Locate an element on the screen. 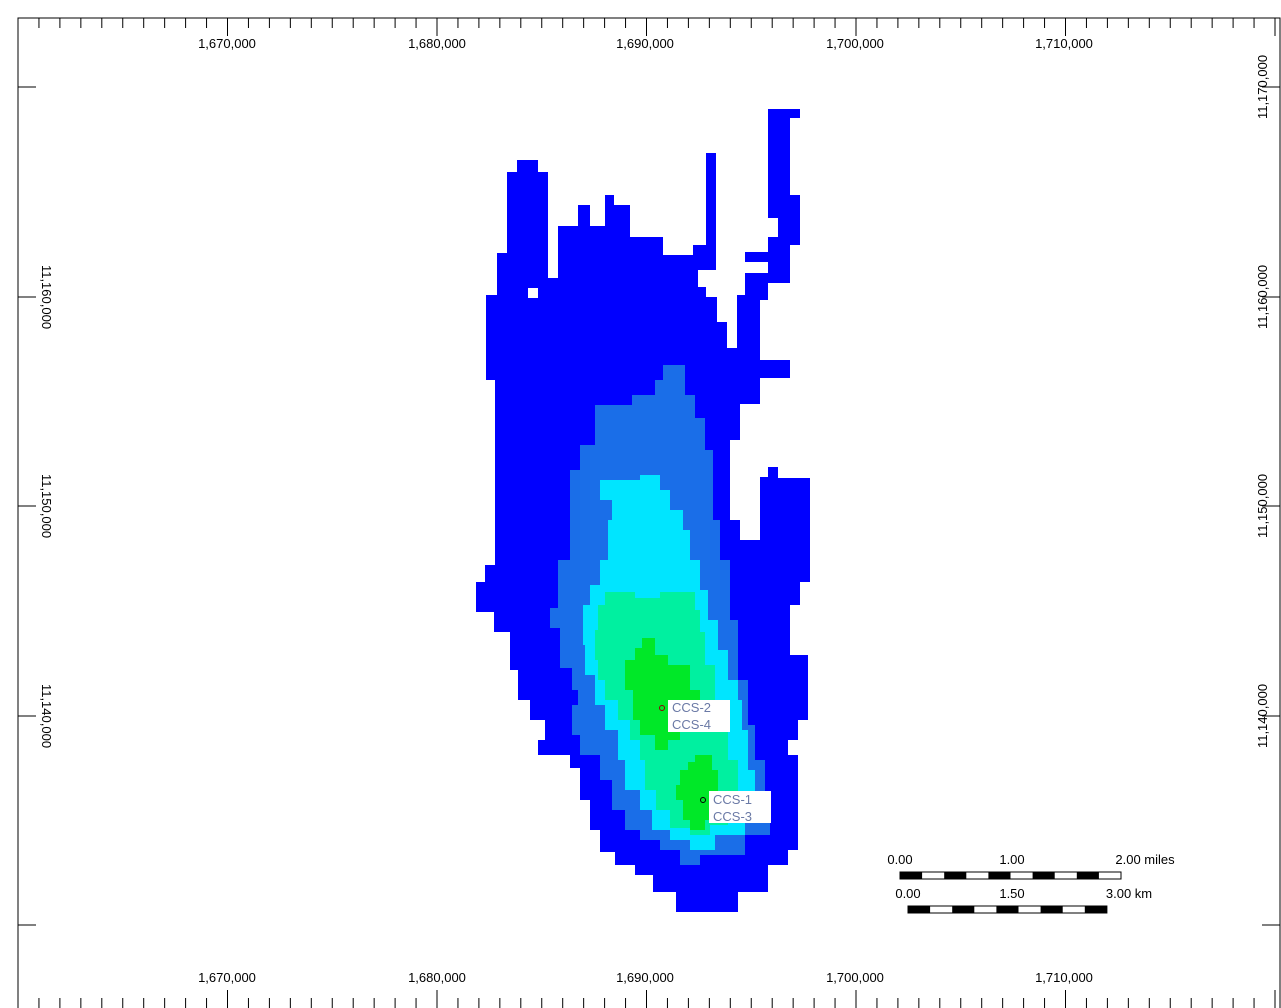  scale-miles-bar is located at coordinates (1010, 875).